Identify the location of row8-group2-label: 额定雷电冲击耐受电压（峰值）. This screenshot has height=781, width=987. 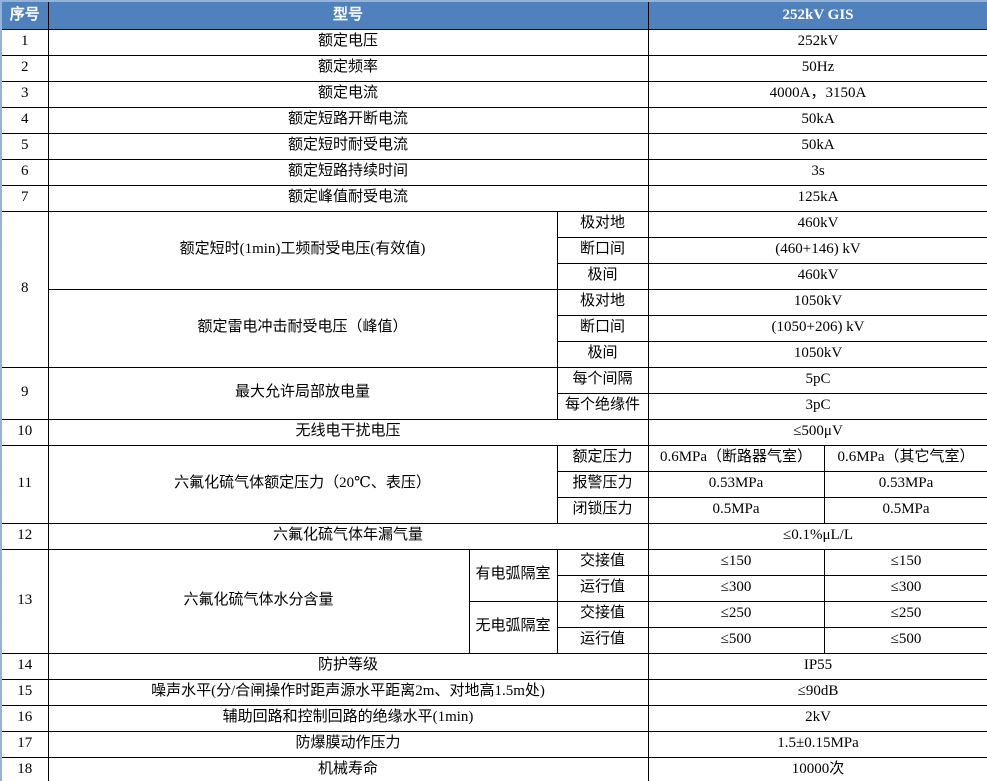
(302, 328).